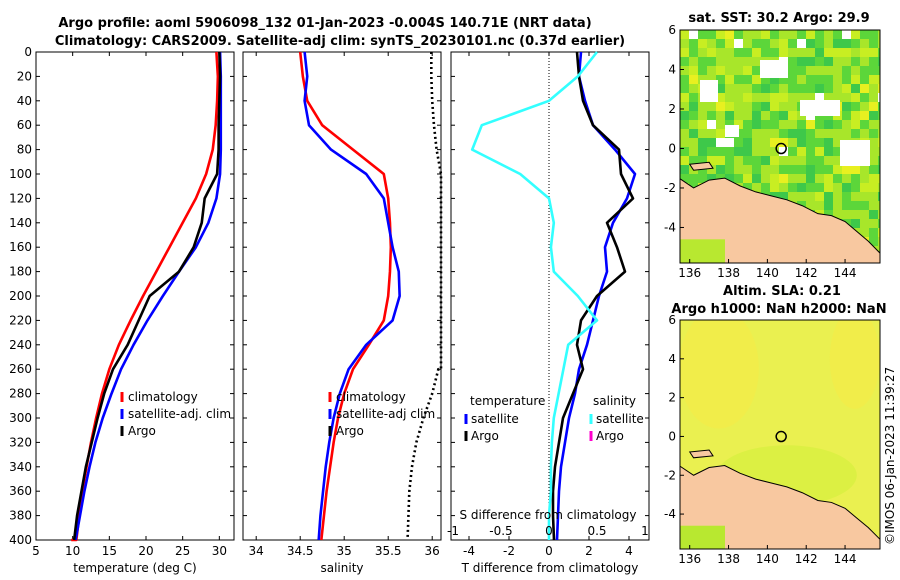 This screenshot has width=900, height=580. I want to click on sla_map-xtick-label: 136, so click(689, 559).